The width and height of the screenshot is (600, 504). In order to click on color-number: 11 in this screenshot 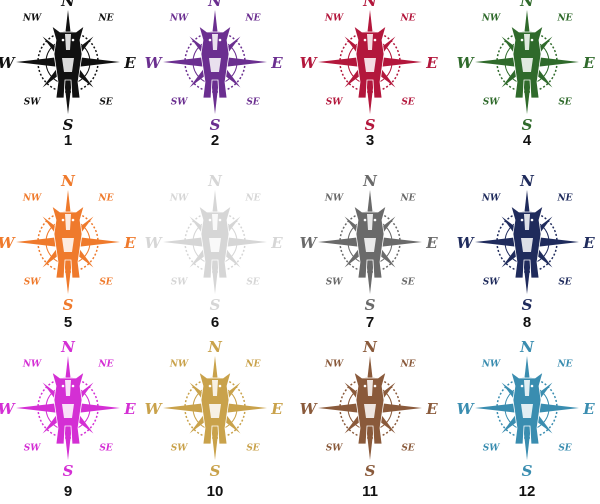, I will do `click(370, 491)`.